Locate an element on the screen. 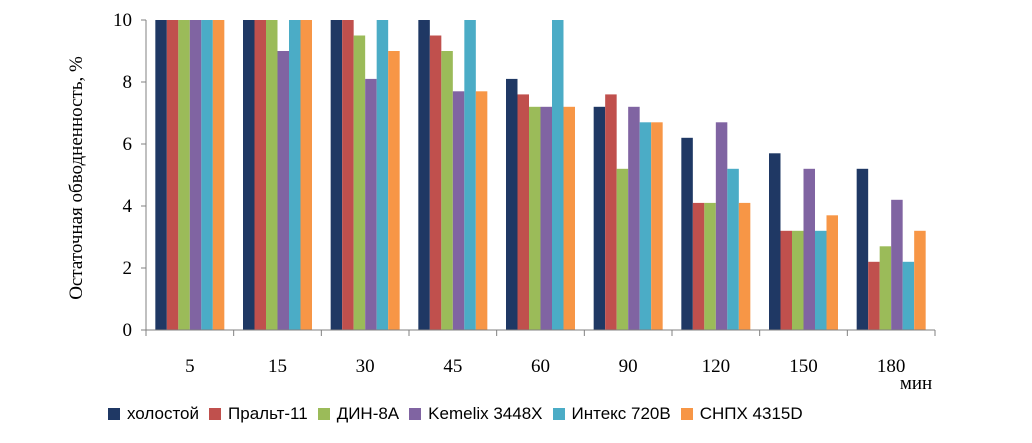 The width and height of the screenshot is (1032, 443). x-tick-label: 45 is located at coordinates (452, 366).